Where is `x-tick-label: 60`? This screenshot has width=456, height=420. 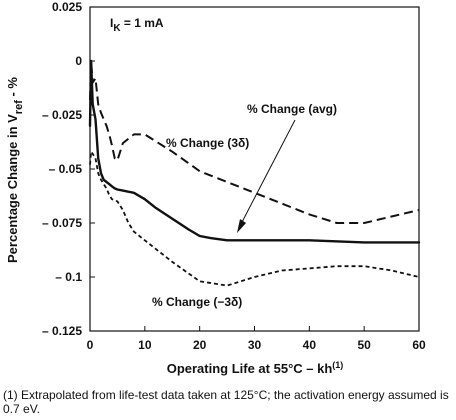 x-tick-label: 60 is located at coordinates (419, 345).